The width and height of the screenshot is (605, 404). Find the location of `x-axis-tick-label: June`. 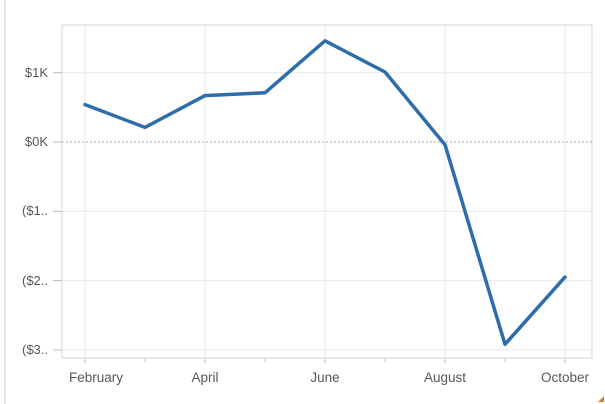

x-axis-tick-label: June is located at coordinates (325, 377).